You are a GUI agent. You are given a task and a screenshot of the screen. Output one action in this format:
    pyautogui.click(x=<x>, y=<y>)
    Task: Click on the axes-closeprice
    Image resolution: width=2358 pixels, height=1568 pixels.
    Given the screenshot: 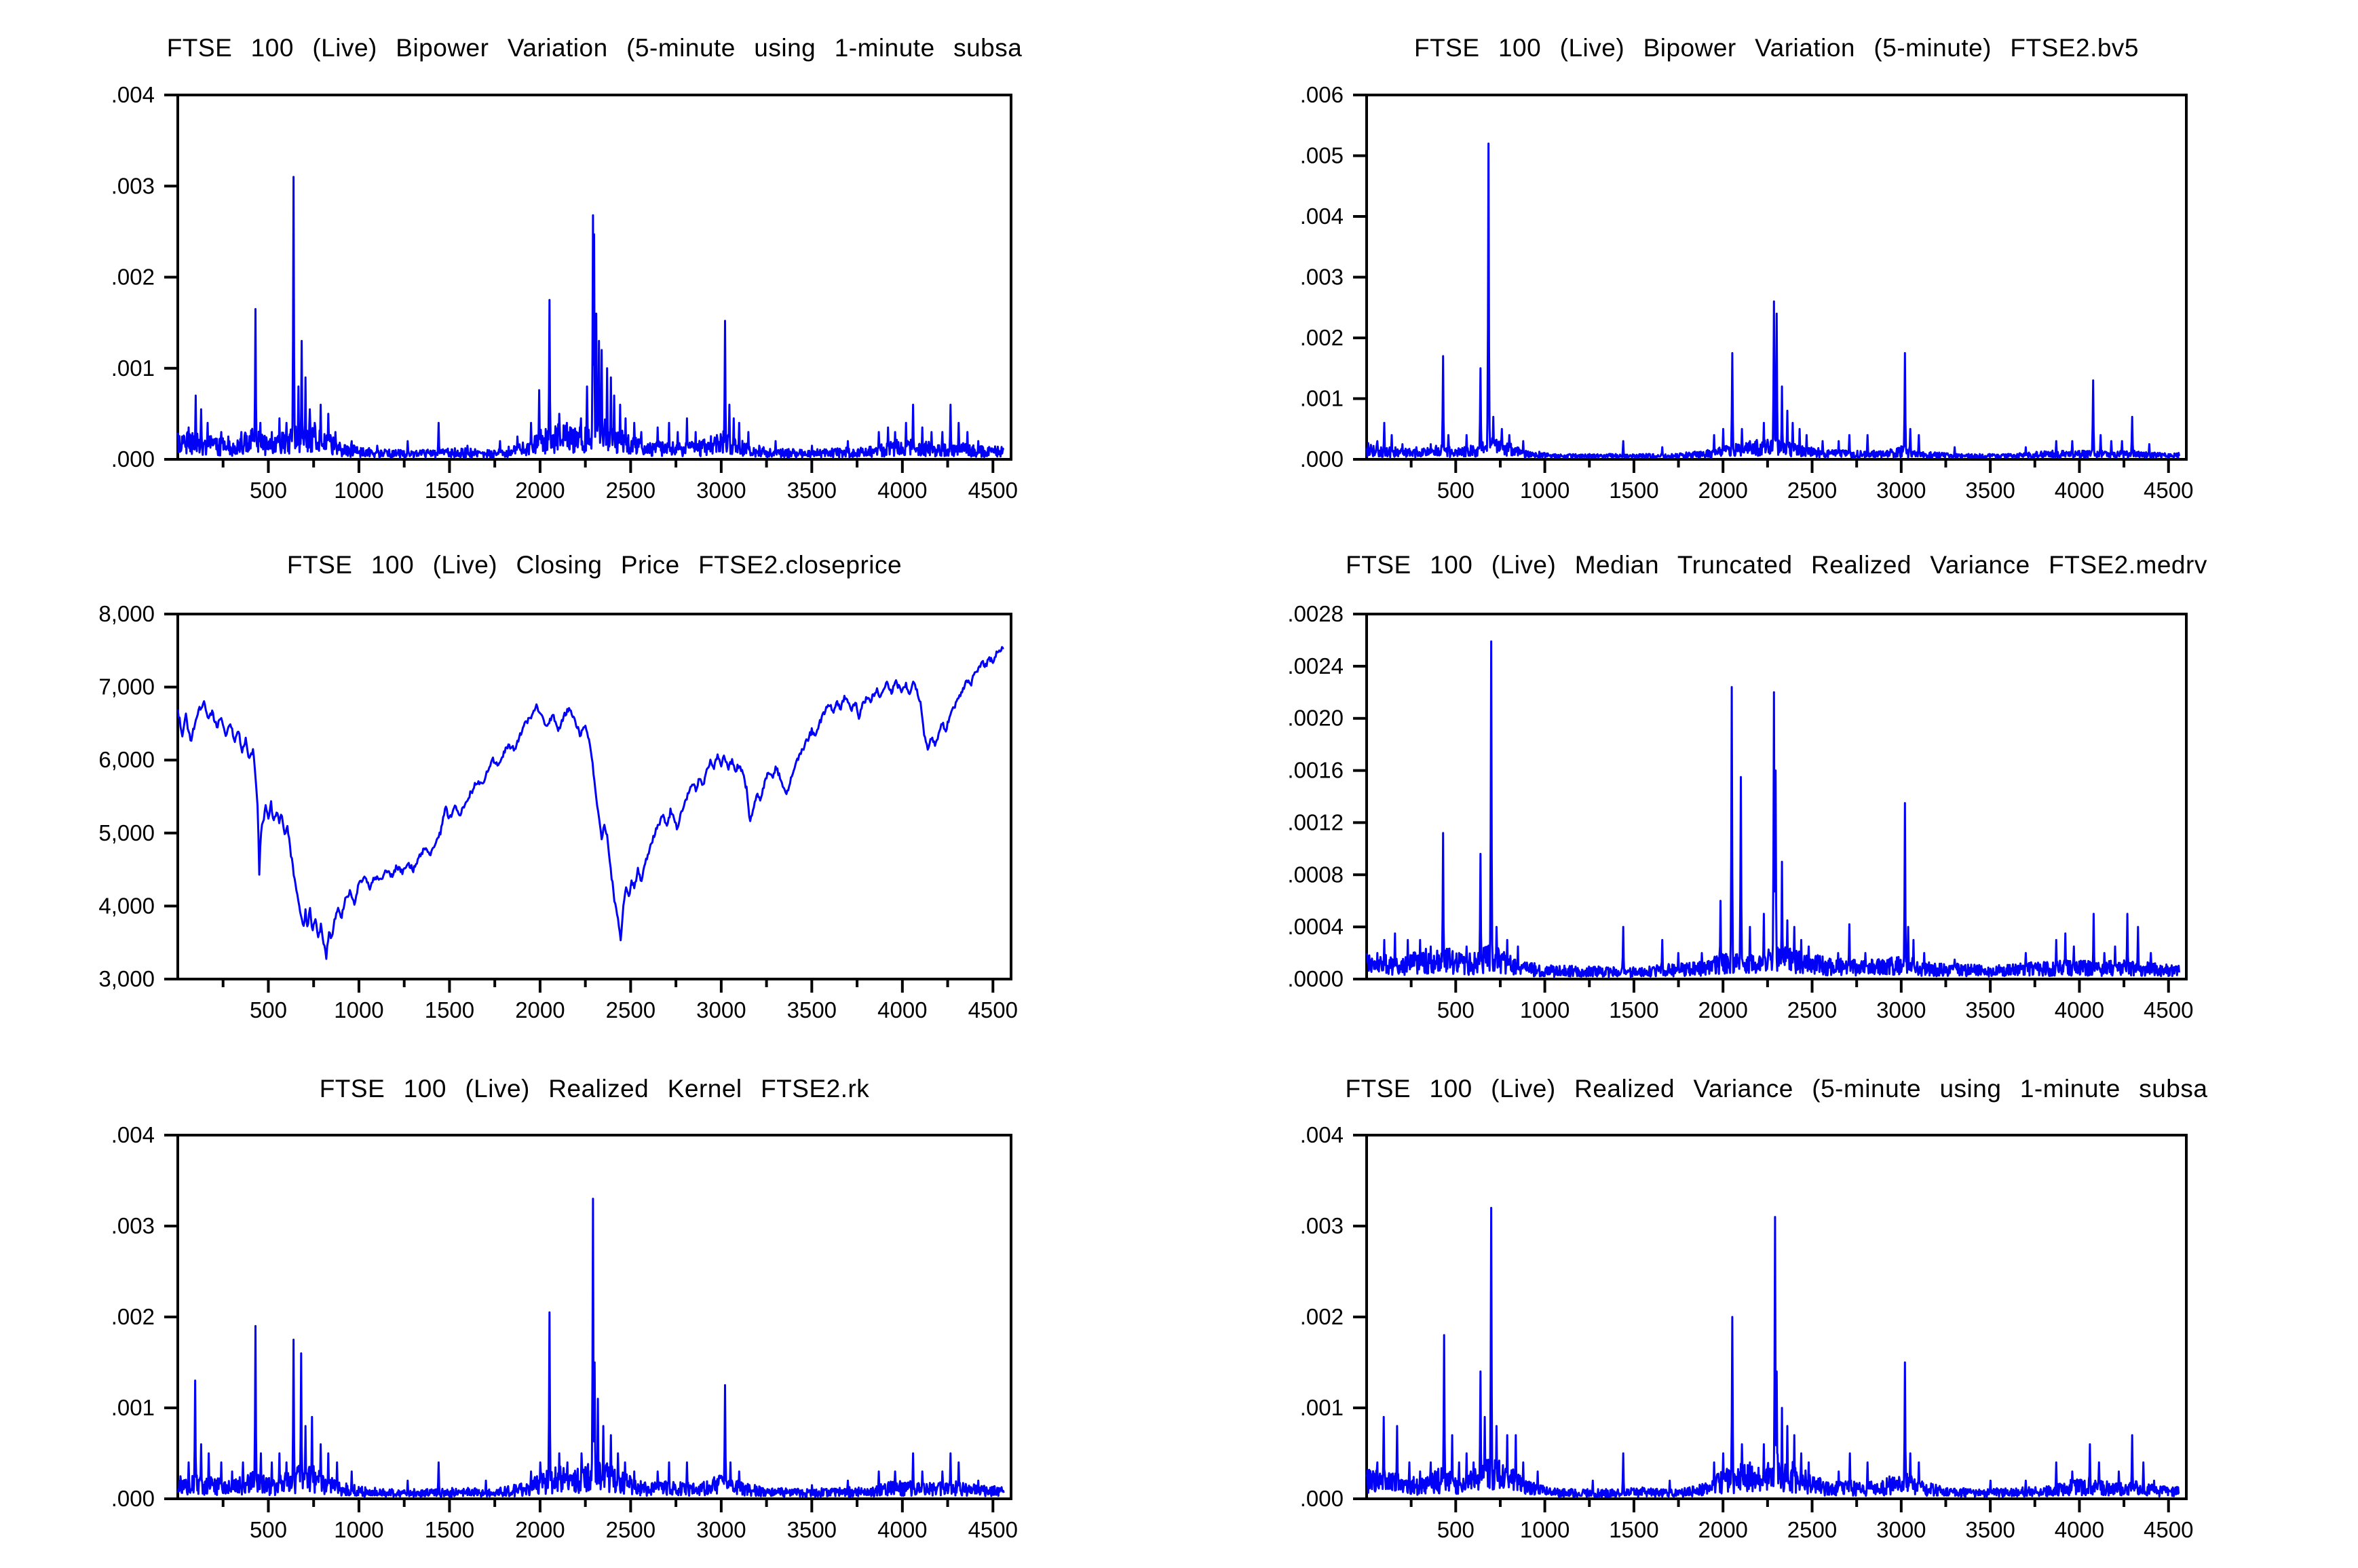 What is the action you would take?
    pyautogui.click(x=588, y=803)
    